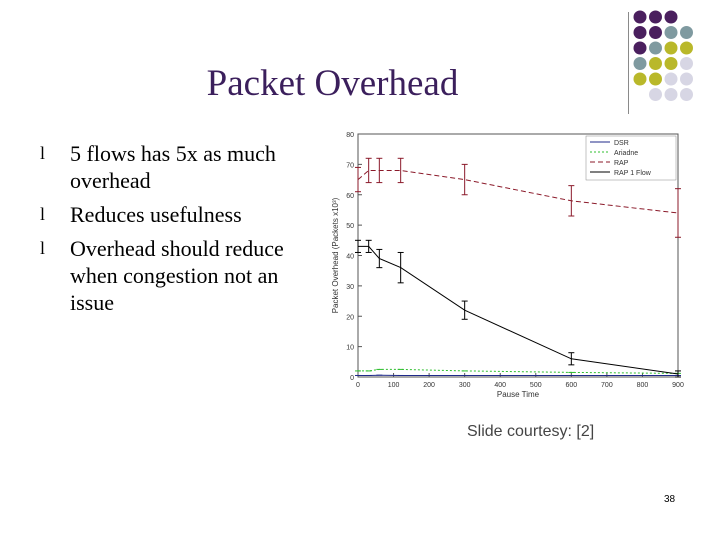  What do you see at coordinates (663, 55) in the screenshot?
I see `decorative-dot-grid` at bounding box center [663, 55].